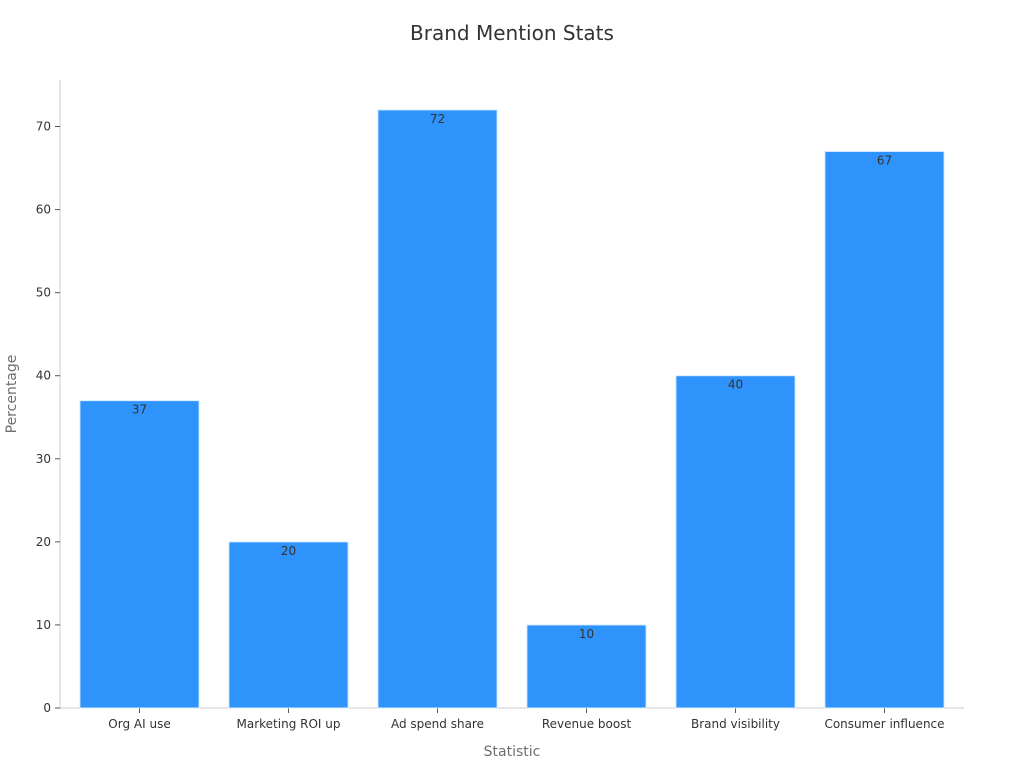 The width and height of the screenshot is (1024, 768). Describe the element at coordinates (43, 625) in the screenshot. I see `y-tick-label: 10` at that location.